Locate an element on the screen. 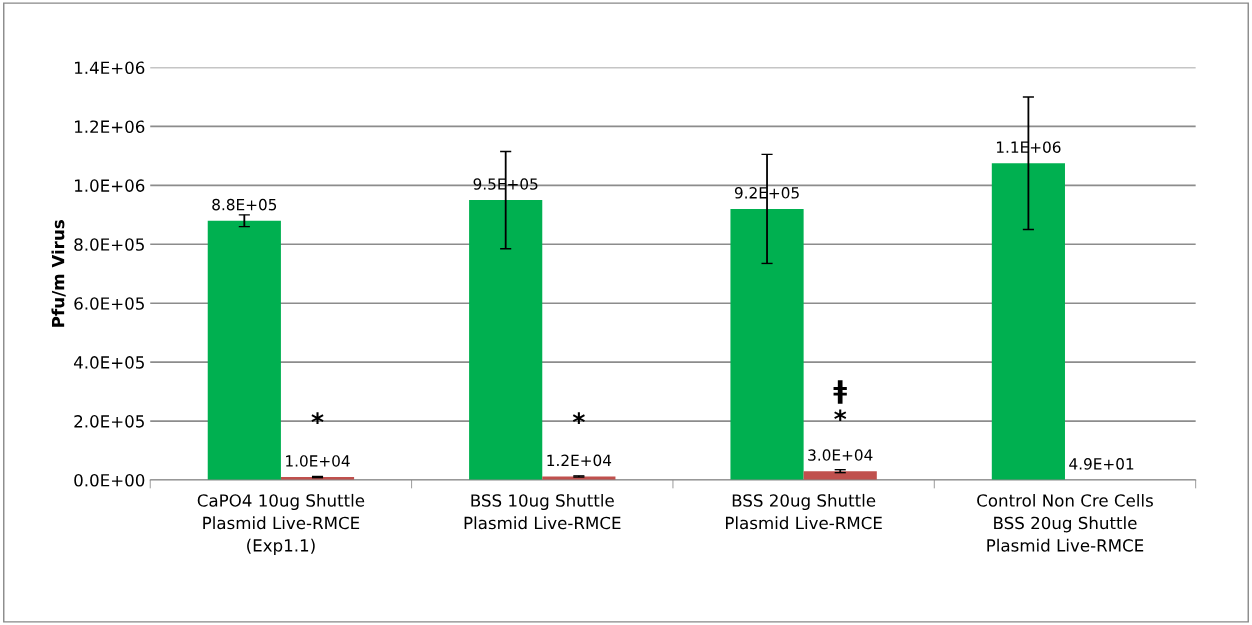  x-tick-label: BSS 10ug Shuttle Plasmid Live-RMCE is located at coordinates (542, 511).